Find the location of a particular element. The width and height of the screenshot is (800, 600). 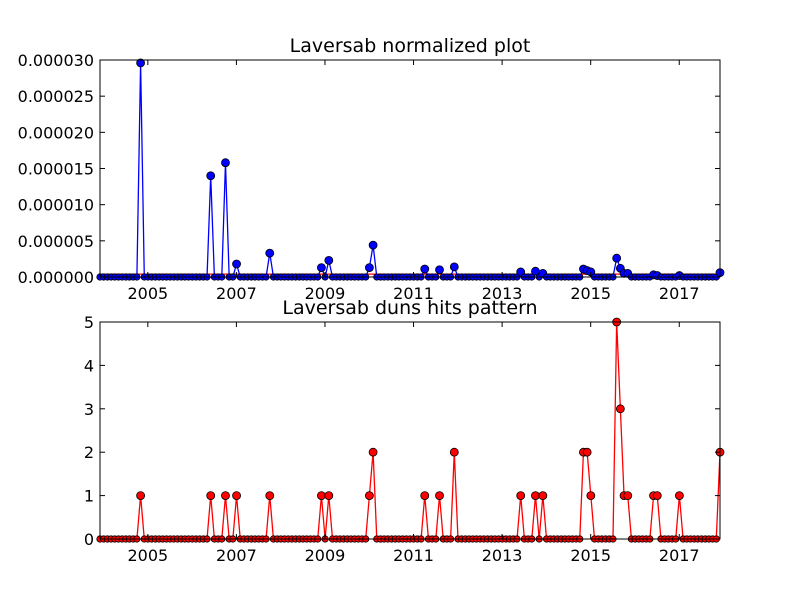

normalized-ytick-label-0: 0.000000 is located at coordinates (56, 277).